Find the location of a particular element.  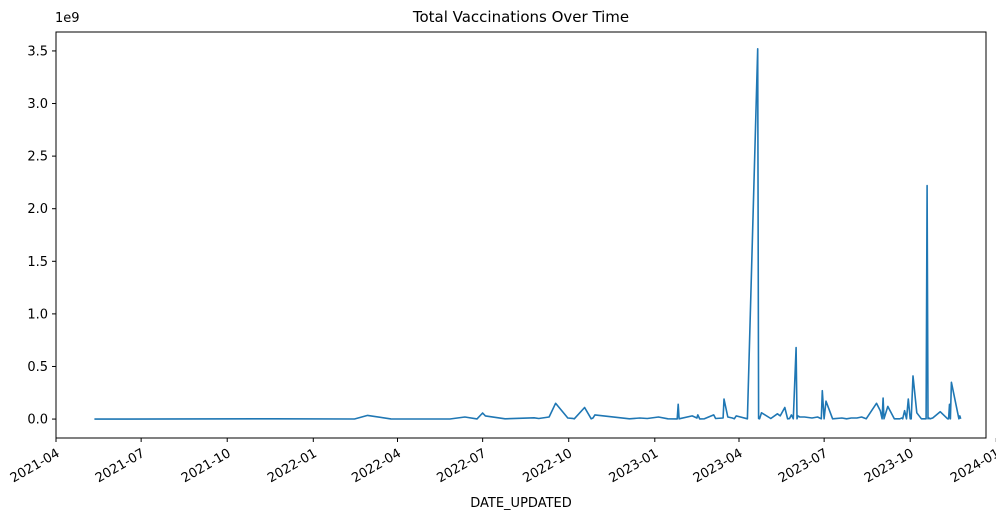

x-tick-label: 2021-10 is located at coordinates (206, 466).